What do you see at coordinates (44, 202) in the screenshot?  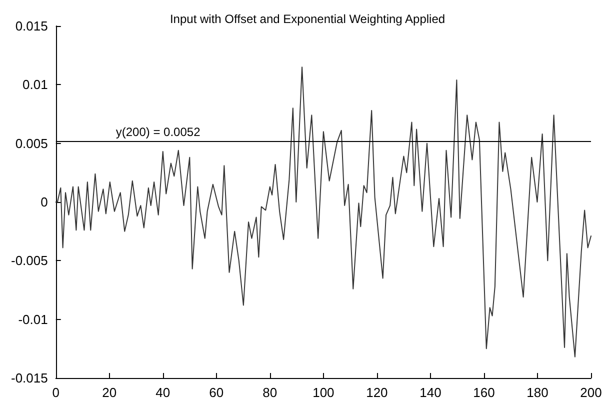 I see `y-tick-label: 0` at bounding box center [44, 202].